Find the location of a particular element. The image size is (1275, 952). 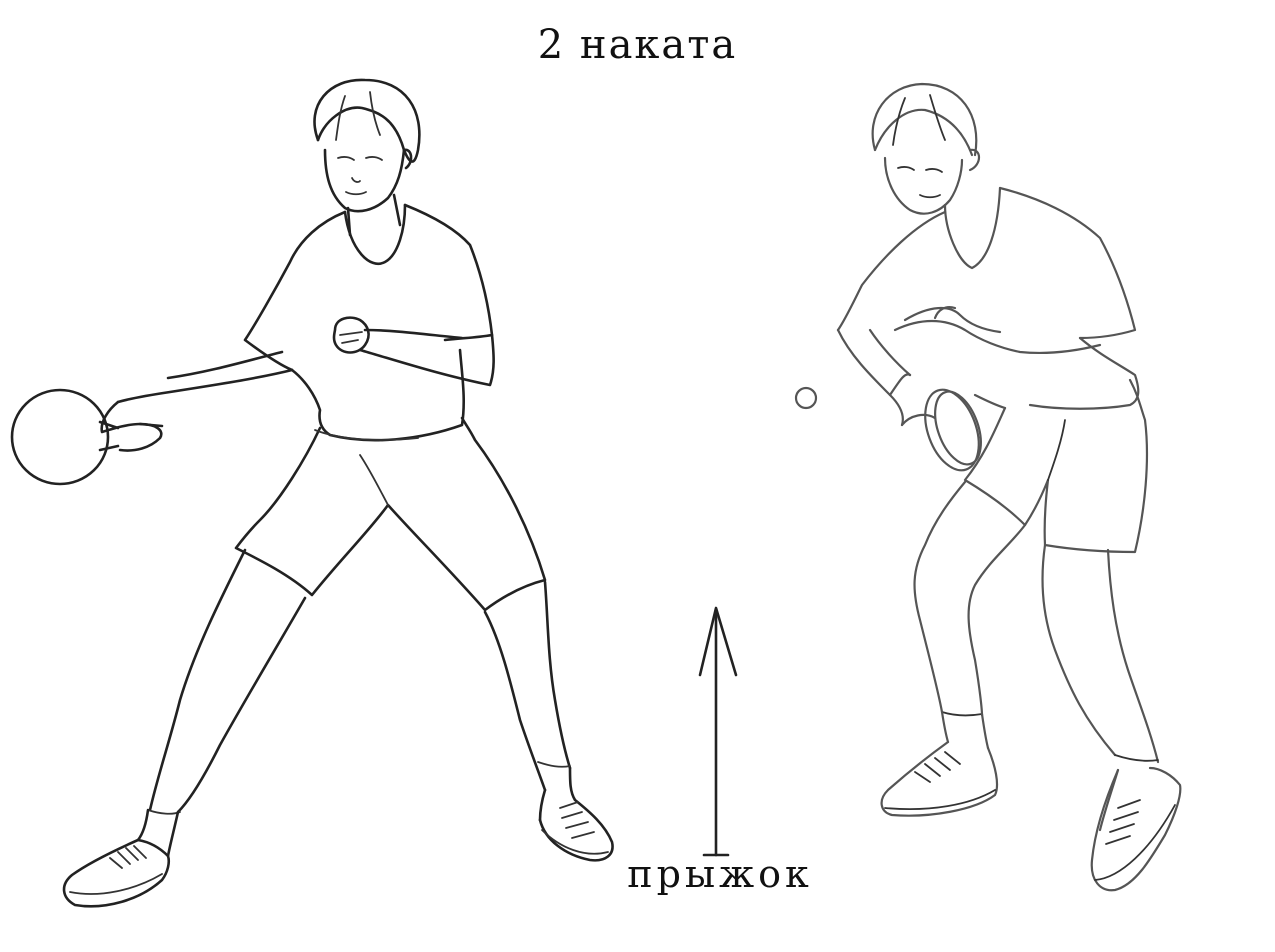

ball-icon is located at coordinates (806, 398).